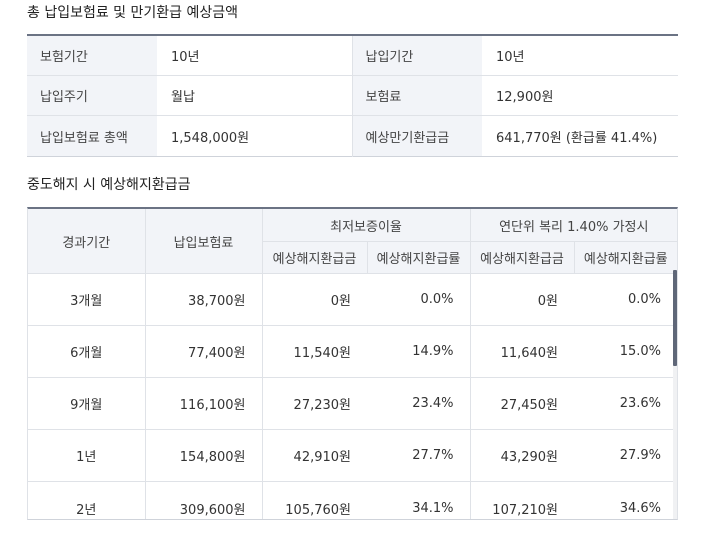 The height and width of the screenshot is (538, 707). I want to click on table-row: 9개월 116,100원 27,230원 23.4% 27,450원 23.6%, so click(352, 403).